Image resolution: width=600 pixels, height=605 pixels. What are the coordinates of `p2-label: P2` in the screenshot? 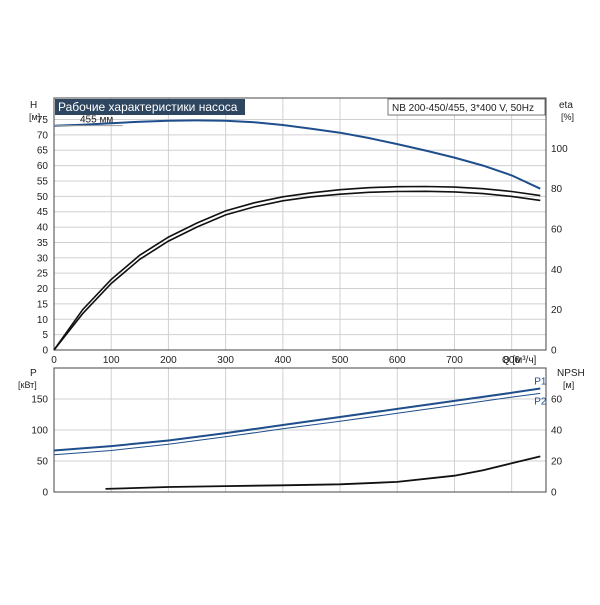 It's located at (540, 401).